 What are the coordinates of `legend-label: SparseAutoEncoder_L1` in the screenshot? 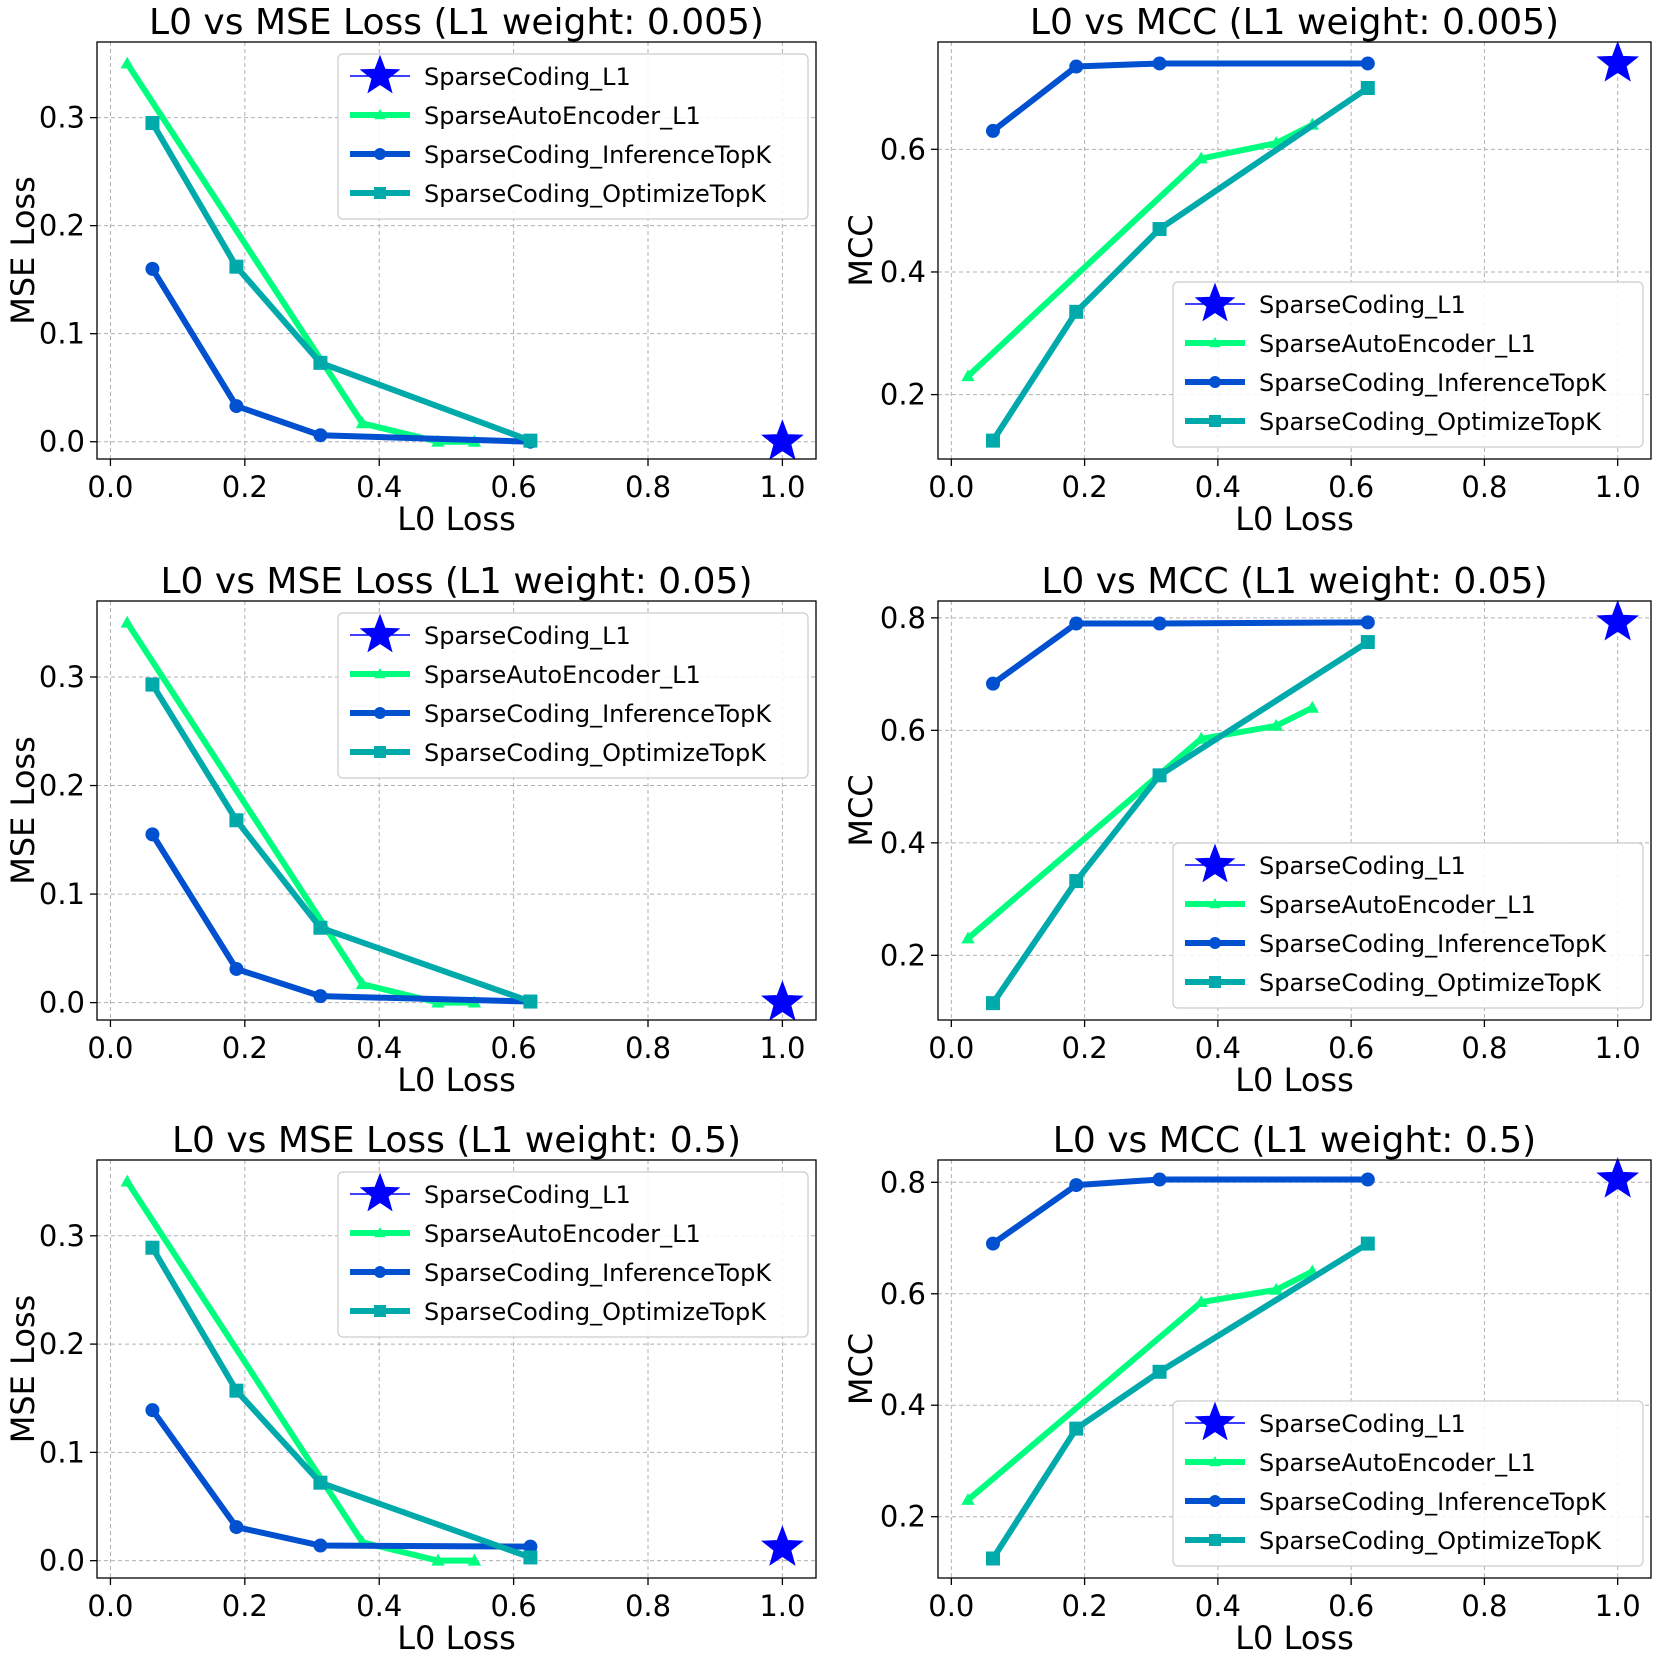 It's located at (562, 1234).